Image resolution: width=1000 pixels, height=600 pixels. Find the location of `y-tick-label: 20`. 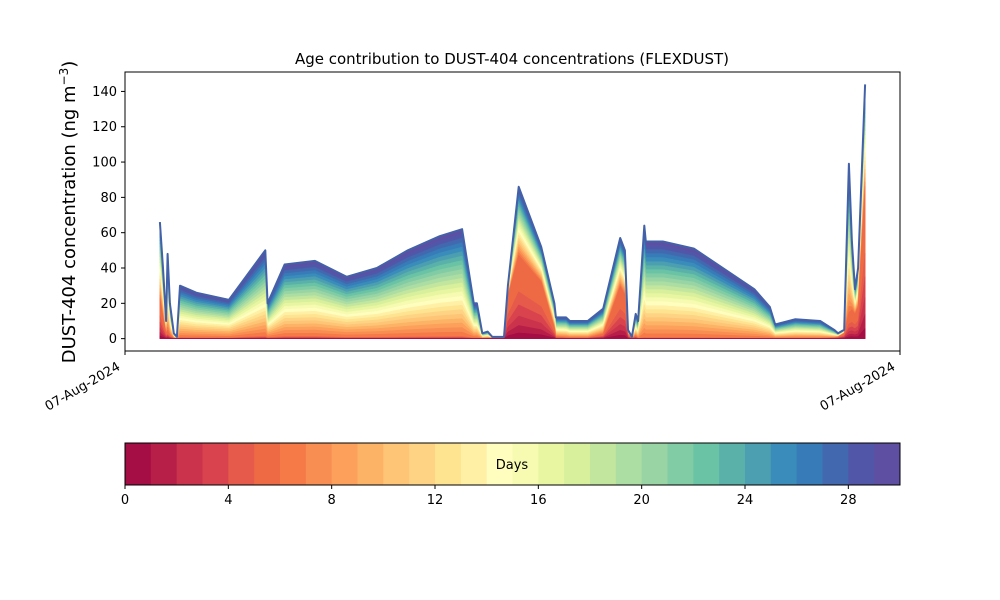

y-tick-label: 20 is located at coordinates (108, 304).